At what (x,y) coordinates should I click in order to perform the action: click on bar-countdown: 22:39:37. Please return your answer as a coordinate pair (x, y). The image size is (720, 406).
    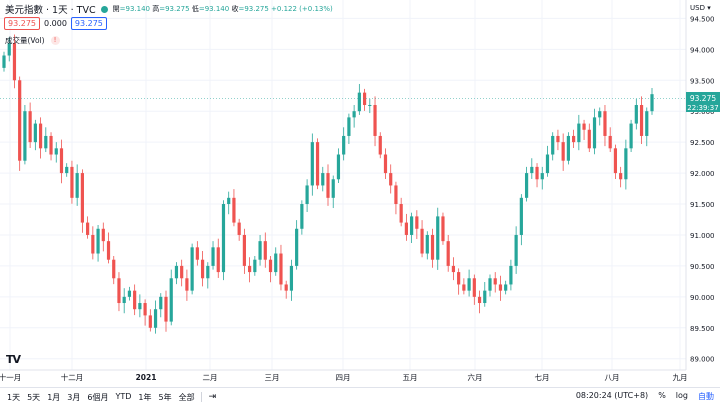
    Looking at the image, I should click on (702, 108).